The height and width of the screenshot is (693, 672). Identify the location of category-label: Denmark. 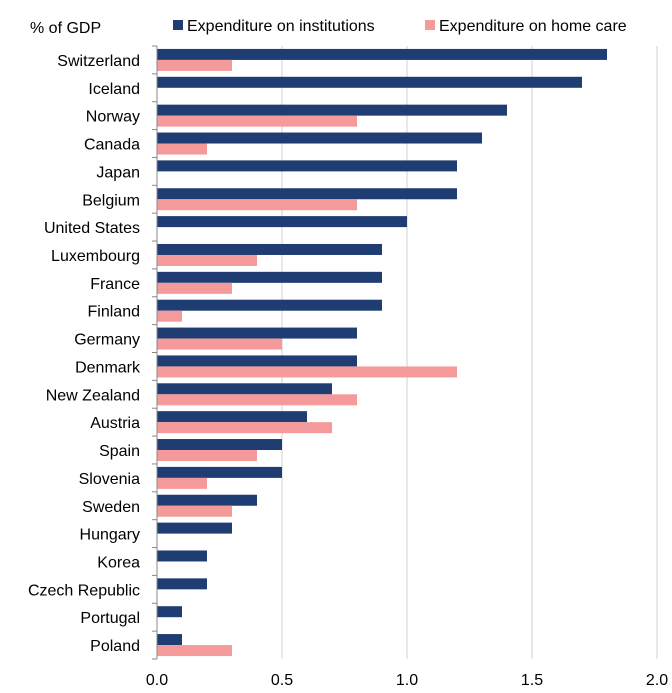
(108, 367).